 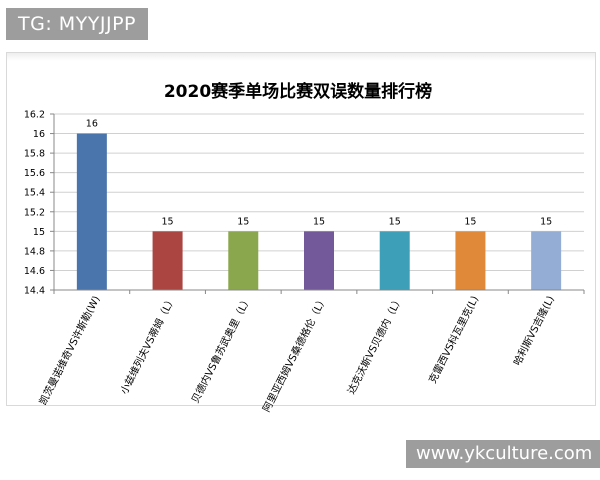 What do you see at coordinates (374, 344) in the screenshot?
I see `x-tick-label: 达克沃斯VS贝德内（L）` at bounding box center [374, 344].